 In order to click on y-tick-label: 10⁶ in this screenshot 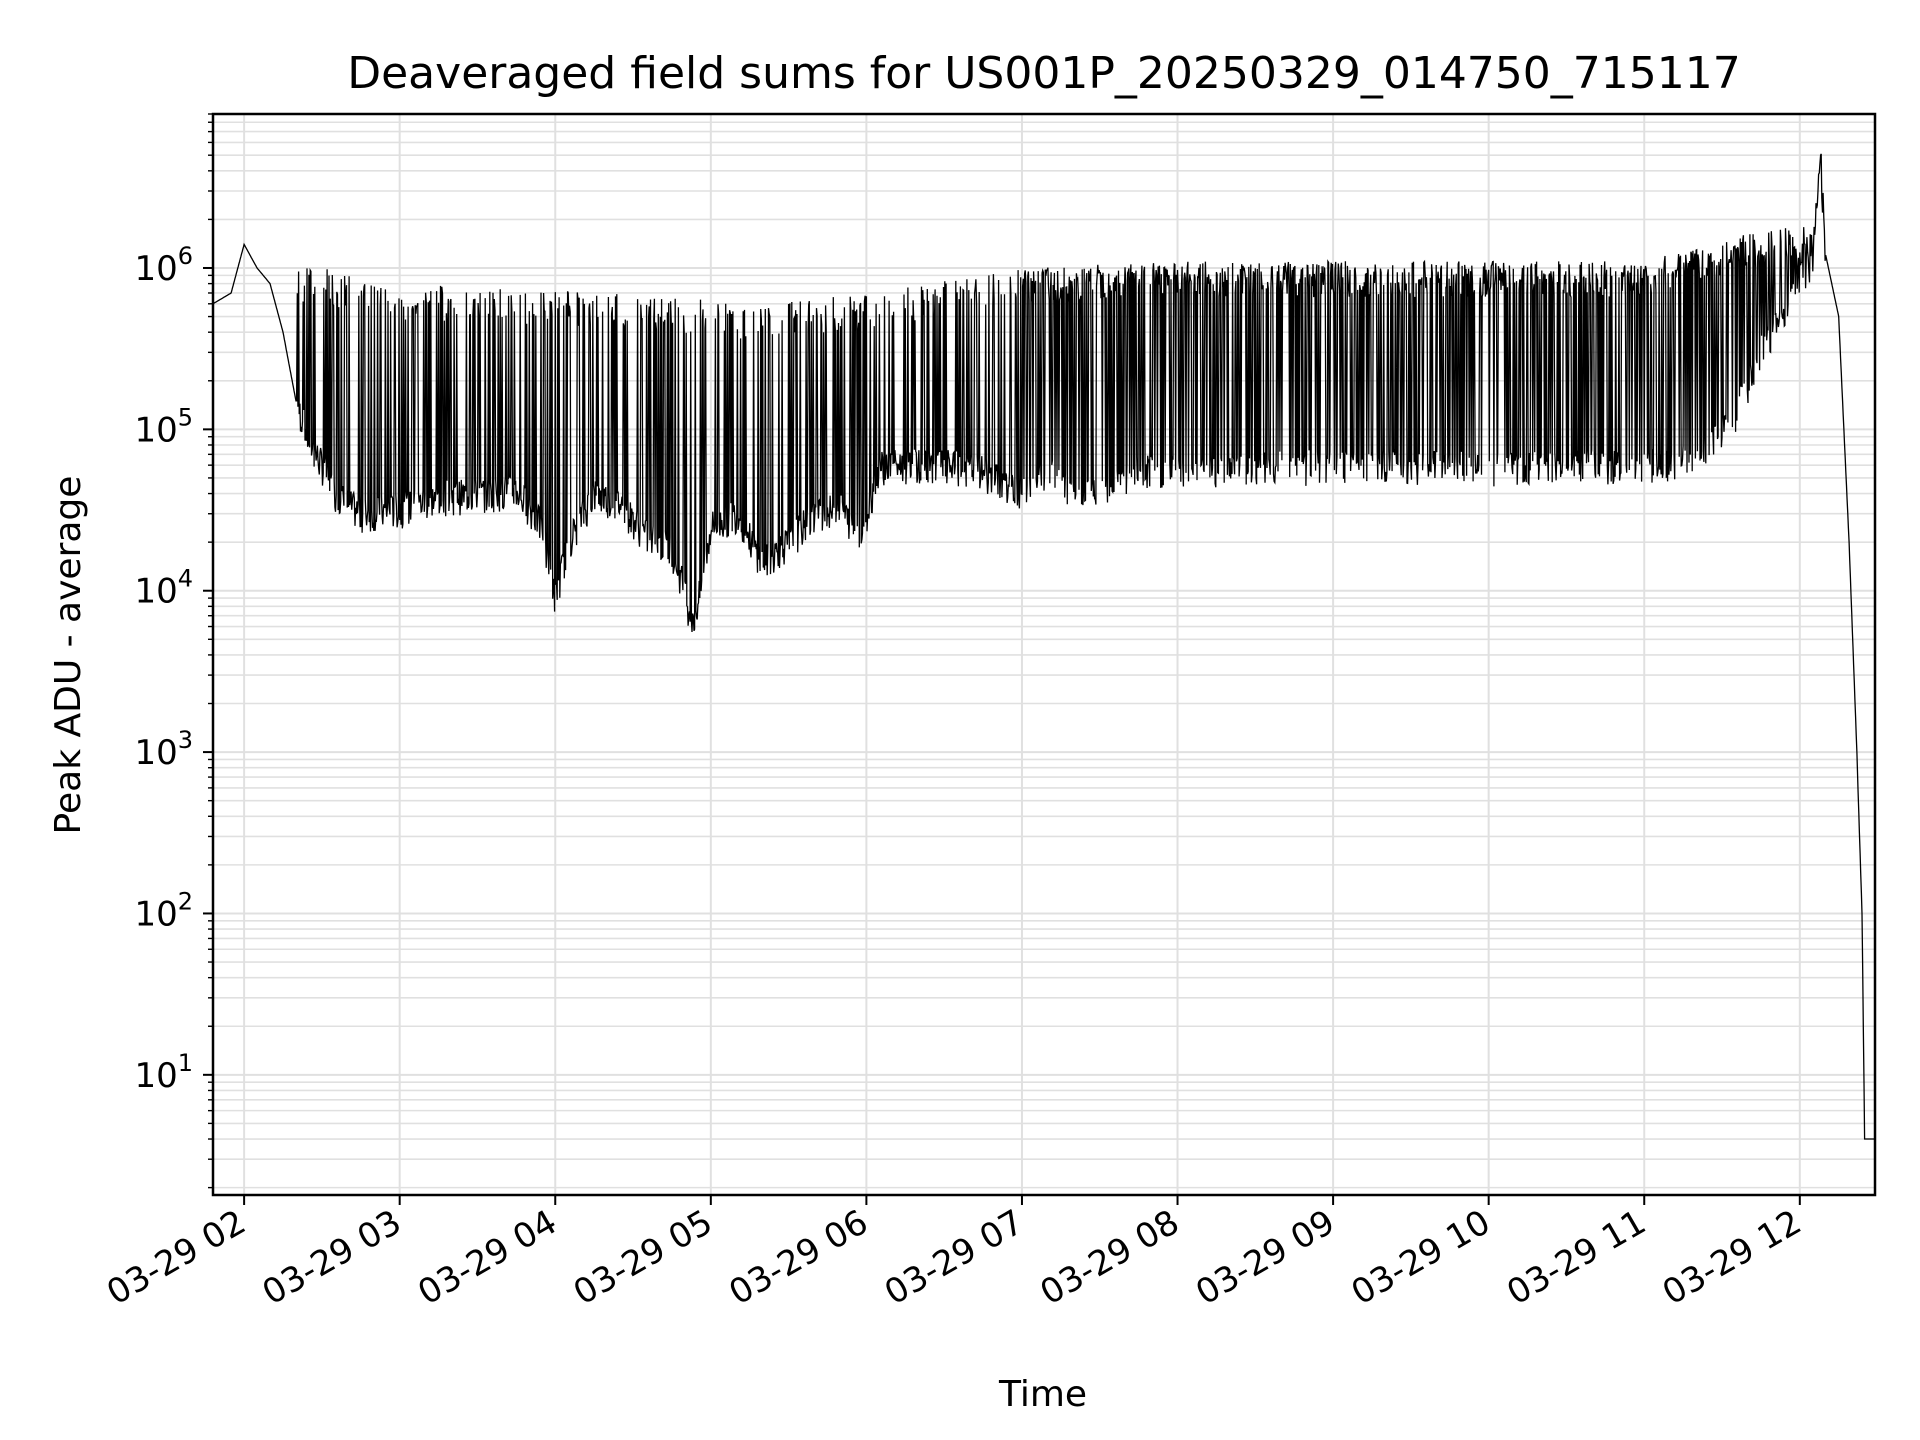, I will do `click(163, 265)`.